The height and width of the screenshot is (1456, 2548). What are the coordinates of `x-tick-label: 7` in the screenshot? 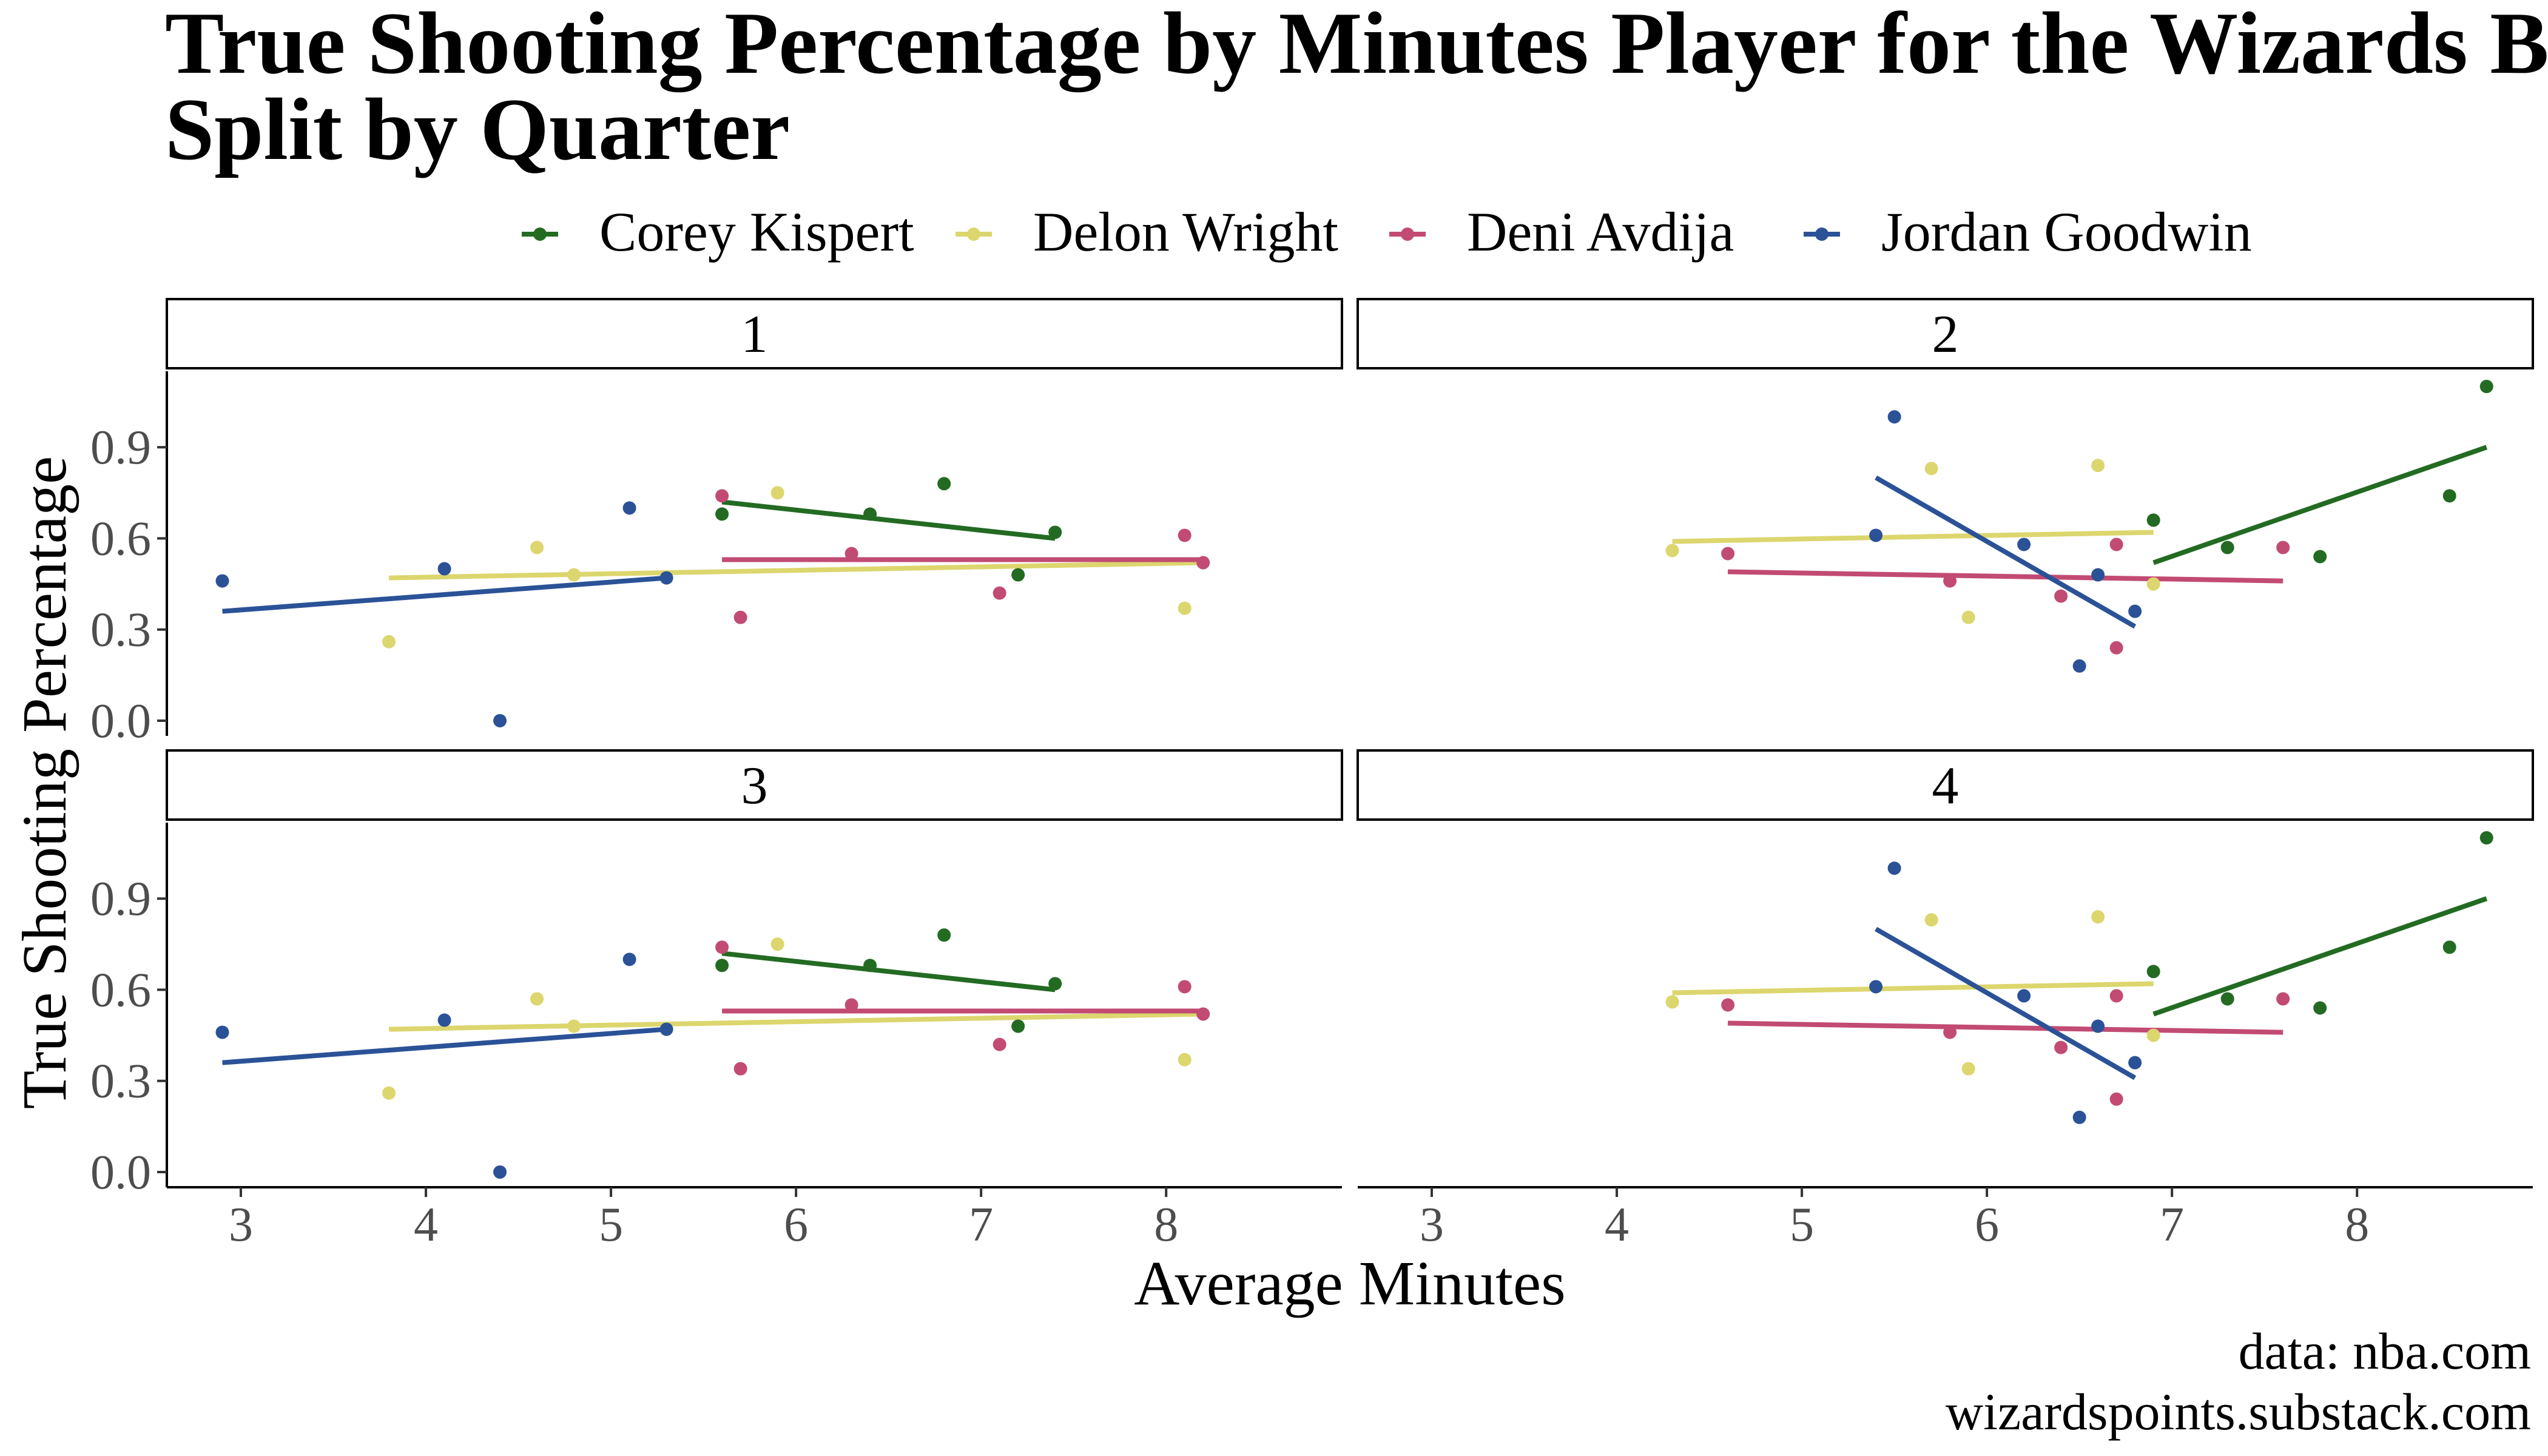 It's located at (981, 1225).